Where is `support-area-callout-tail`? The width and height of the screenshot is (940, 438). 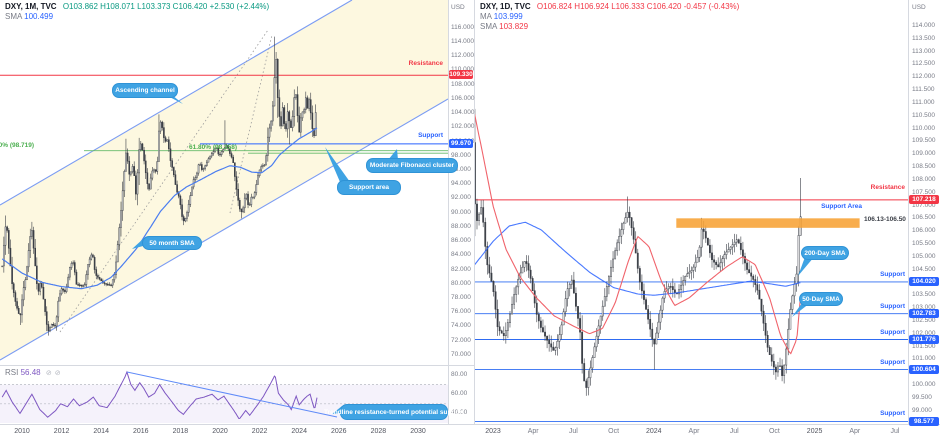 support-area-callout-tail is located at coordinates (337, 164).